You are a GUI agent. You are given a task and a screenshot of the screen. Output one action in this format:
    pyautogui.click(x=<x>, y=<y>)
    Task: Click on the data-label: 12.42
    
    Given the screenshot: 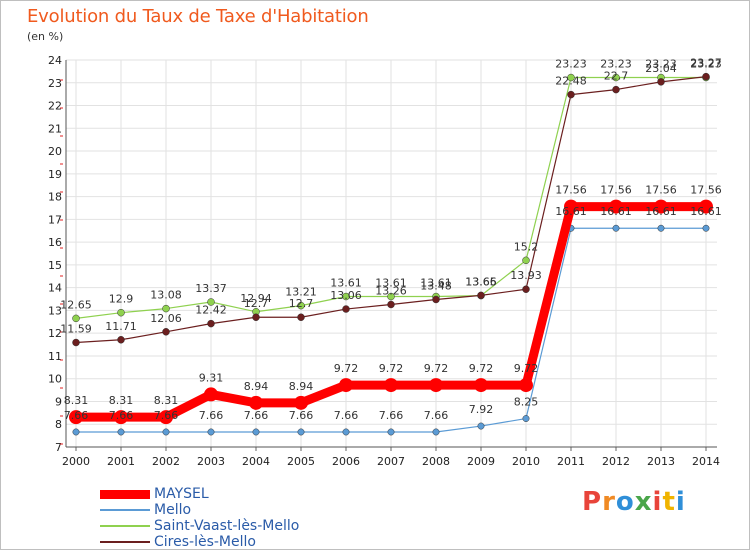 What is the action you would take?
    pyautogui.click(x=211, y=310)
    